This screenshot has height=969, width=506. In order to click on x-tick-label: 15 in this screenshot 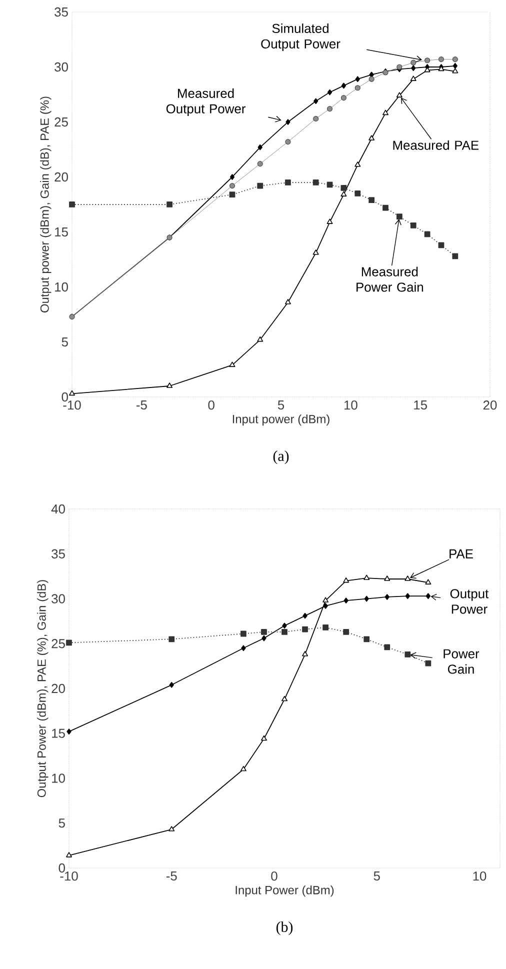, I will do `click(420, 405)`.